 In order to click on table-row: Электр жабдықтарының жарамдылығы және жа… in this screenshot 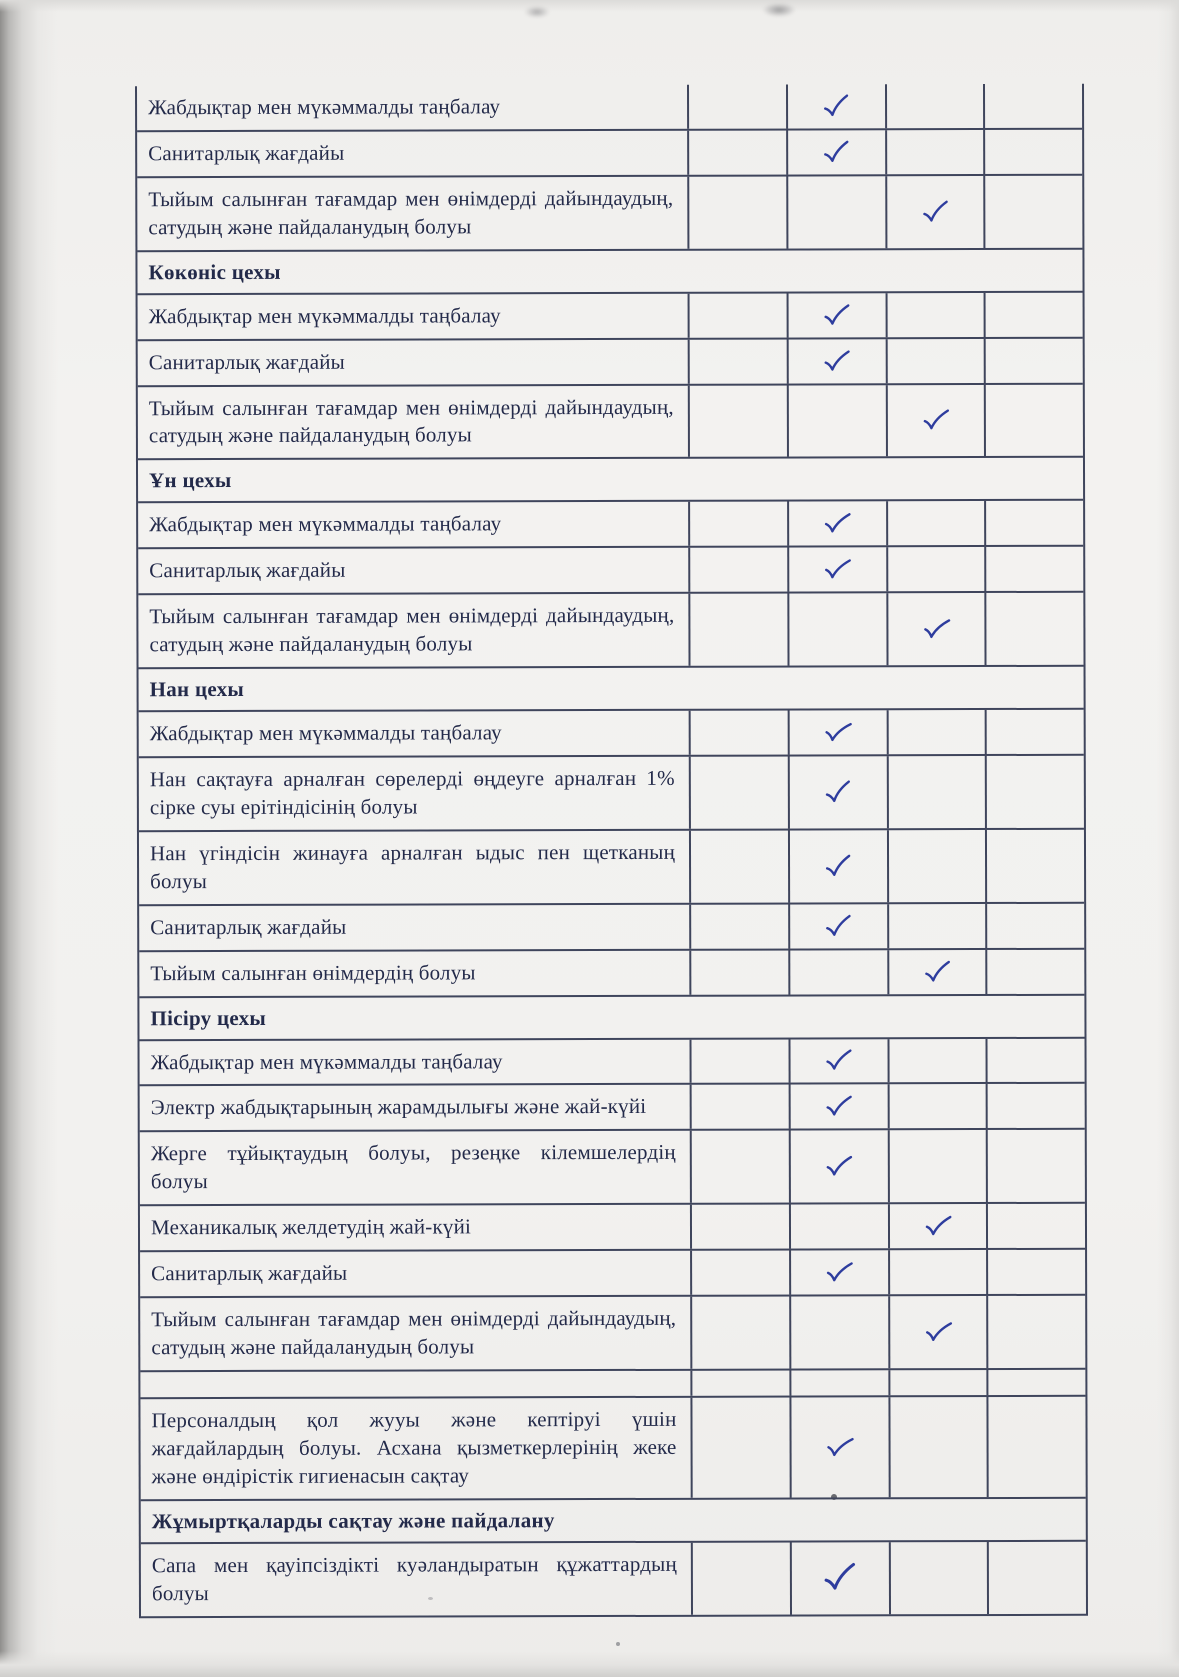, I will do `click(612, 1108)`.